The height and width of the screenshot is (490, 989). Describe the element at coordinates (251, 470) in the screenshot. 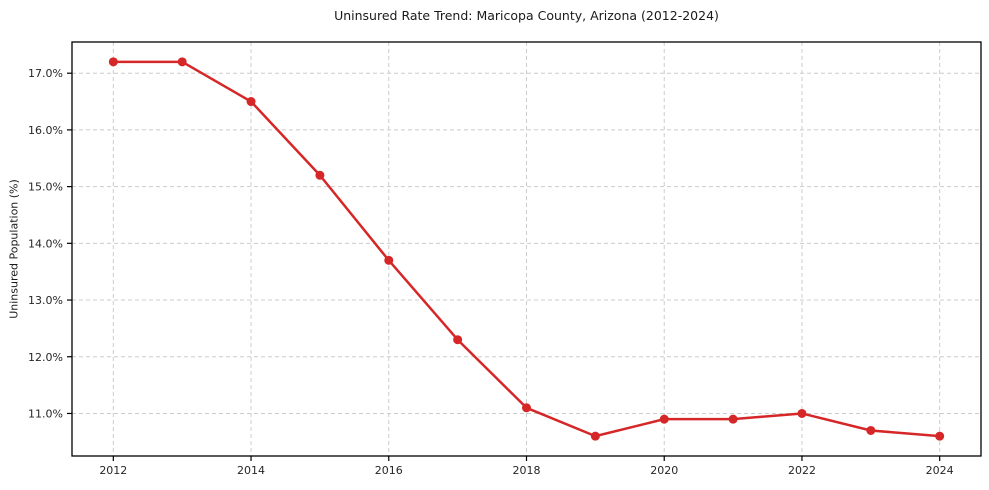

I see `x-tick-label: 2014` at that location.